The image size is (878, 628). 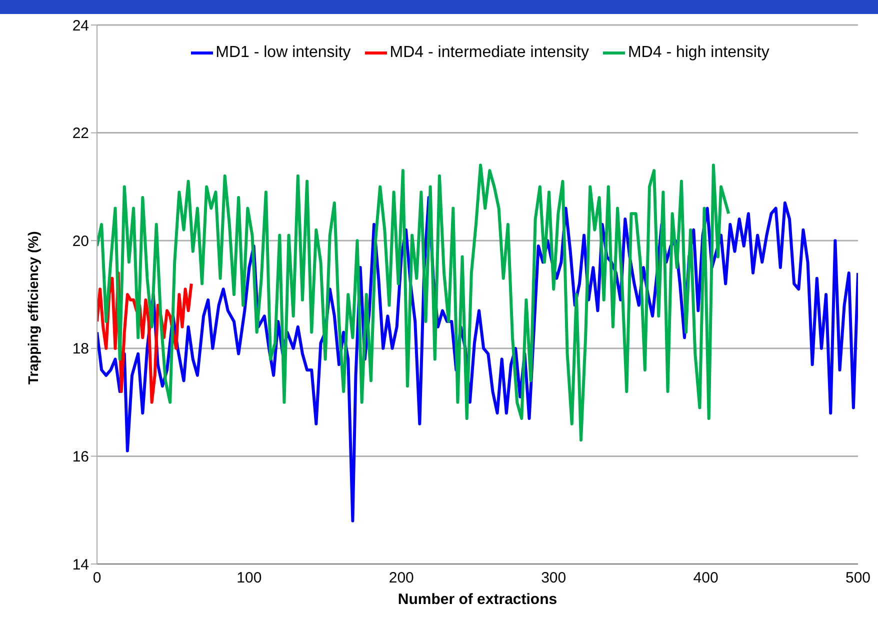 What do you see at coordinates (249, 578) in the screenshot?
I see `x-tick-label: 100` at bounding box center [249, 578].